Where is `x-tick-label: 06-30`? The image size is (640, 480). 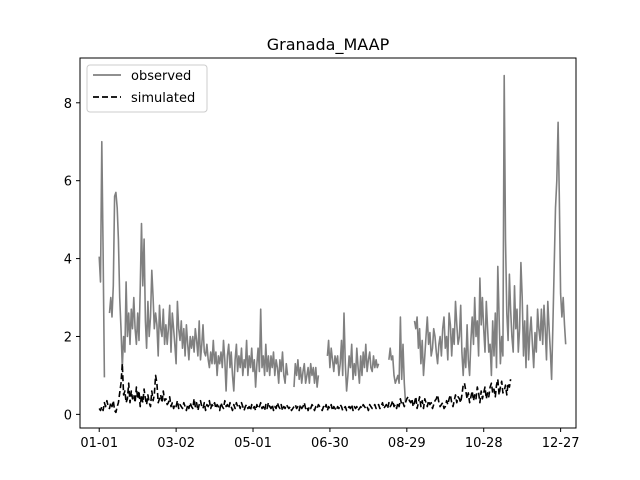 x-tick-label: 06-30 is located at coordinates (330, 443).